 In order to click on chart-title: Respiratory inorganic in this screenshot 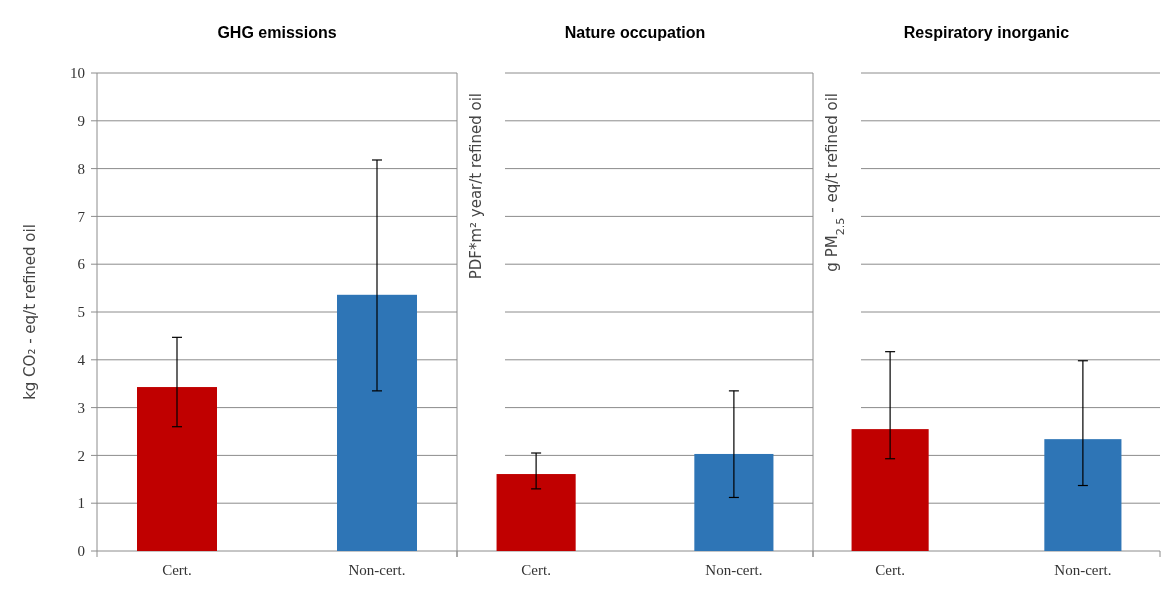, I will do `click(986, 32)`.